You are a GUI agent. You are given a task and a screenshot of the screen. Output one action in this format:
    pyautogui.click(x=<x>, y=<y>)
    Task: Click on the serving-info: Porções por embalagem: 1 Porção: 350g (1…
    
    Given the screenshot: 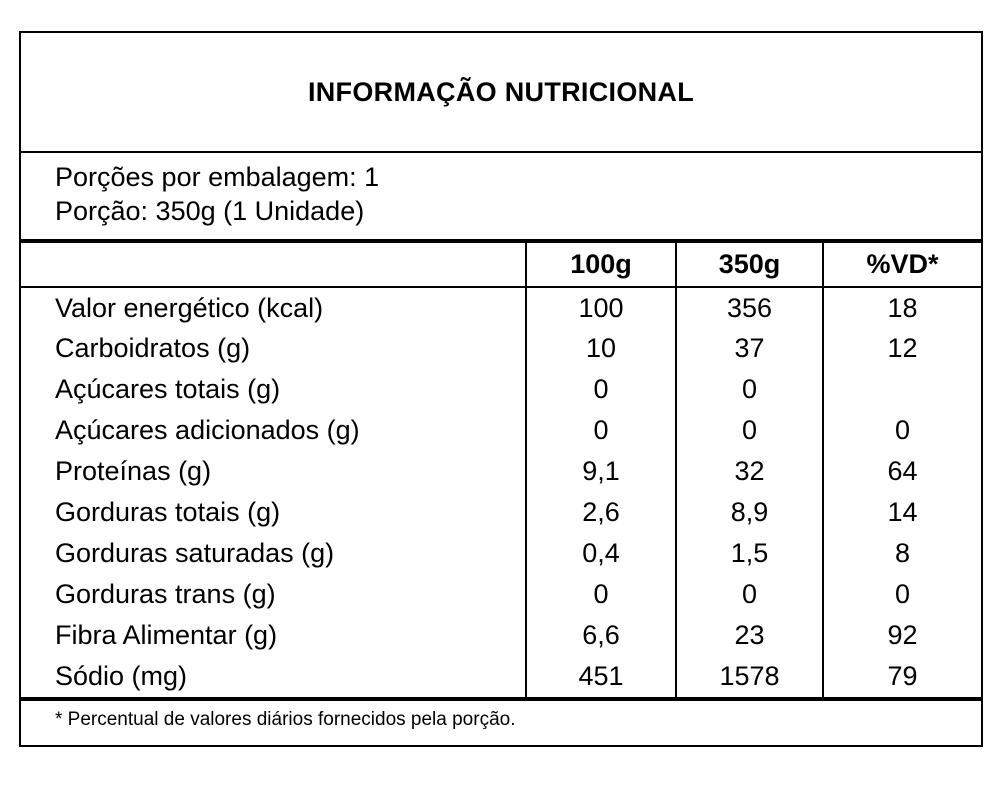 What is the action you would take?
    pyautogui.click(x=501, y=198)
    